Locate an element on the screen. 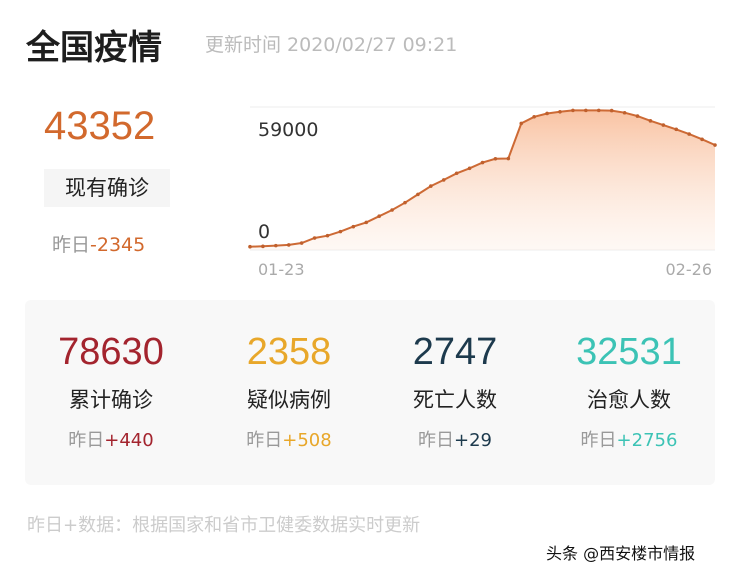 This screenshot has width=737, height=575. delta-value: +2756 is located at coordinates (647, 440).